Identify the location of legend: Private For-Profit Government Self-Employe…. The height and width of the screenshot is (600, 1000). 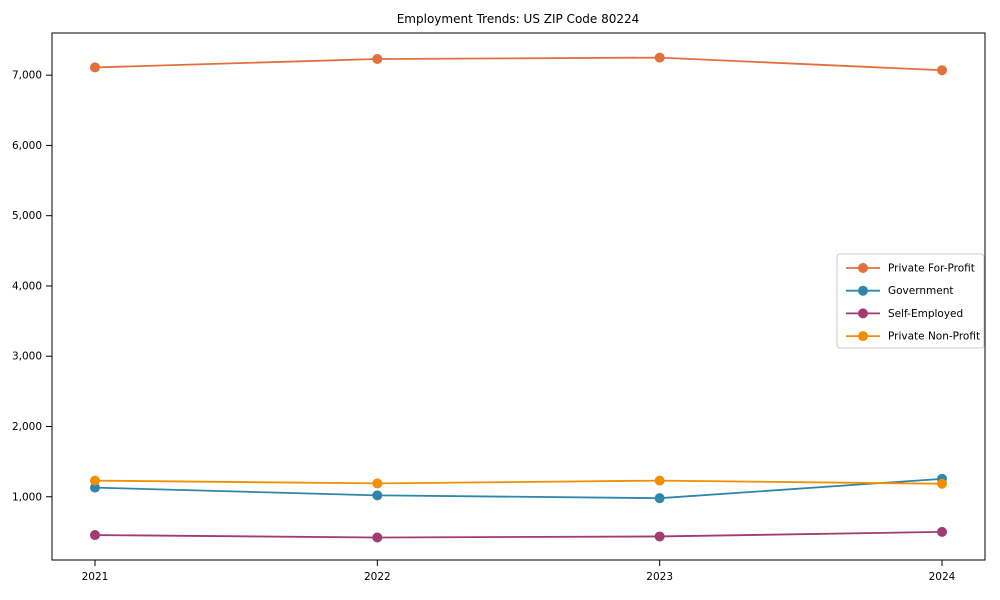
(910, 301).